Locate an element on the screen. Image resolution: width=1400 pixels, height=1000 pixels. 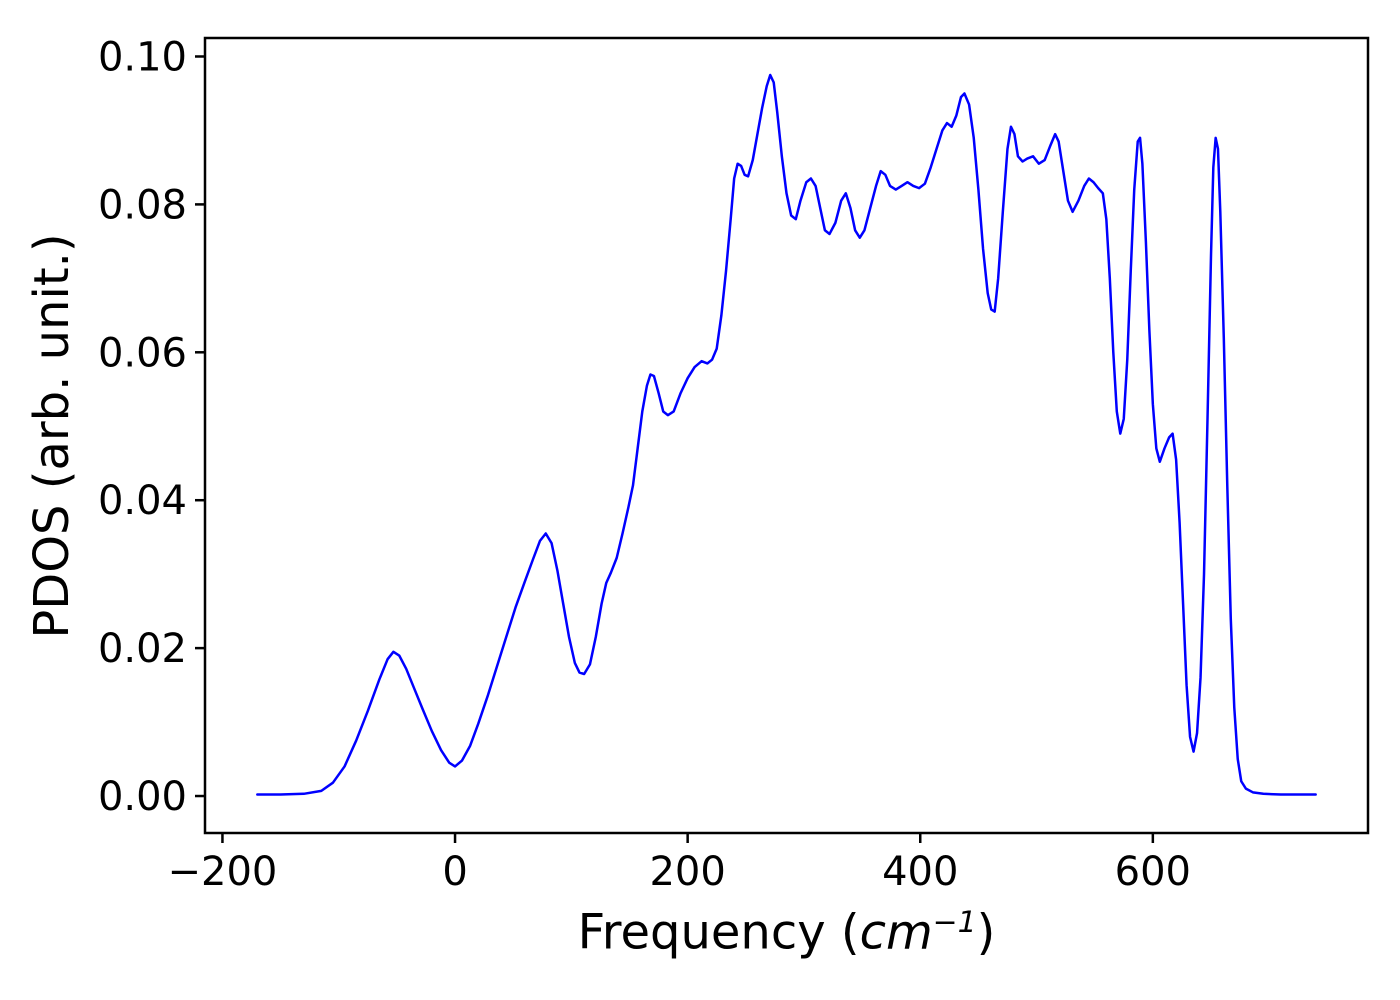
x-tick-label: −200 is located at coordinates (223, 872).